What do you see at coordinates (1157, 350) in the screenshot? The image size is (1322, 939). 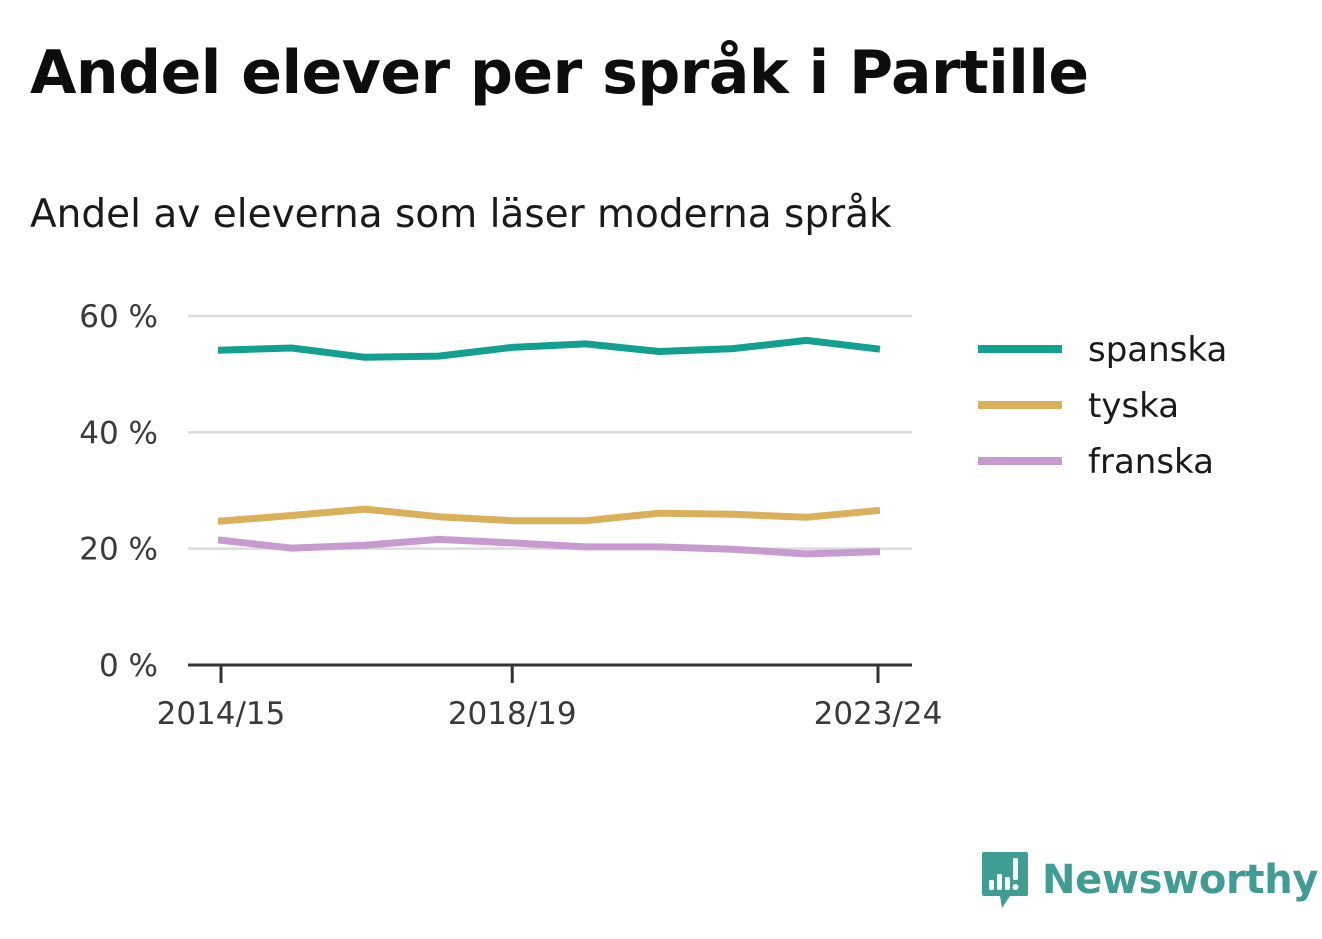 I see `legend-label-spanska: spanska` at bounding box center [1157, 350].